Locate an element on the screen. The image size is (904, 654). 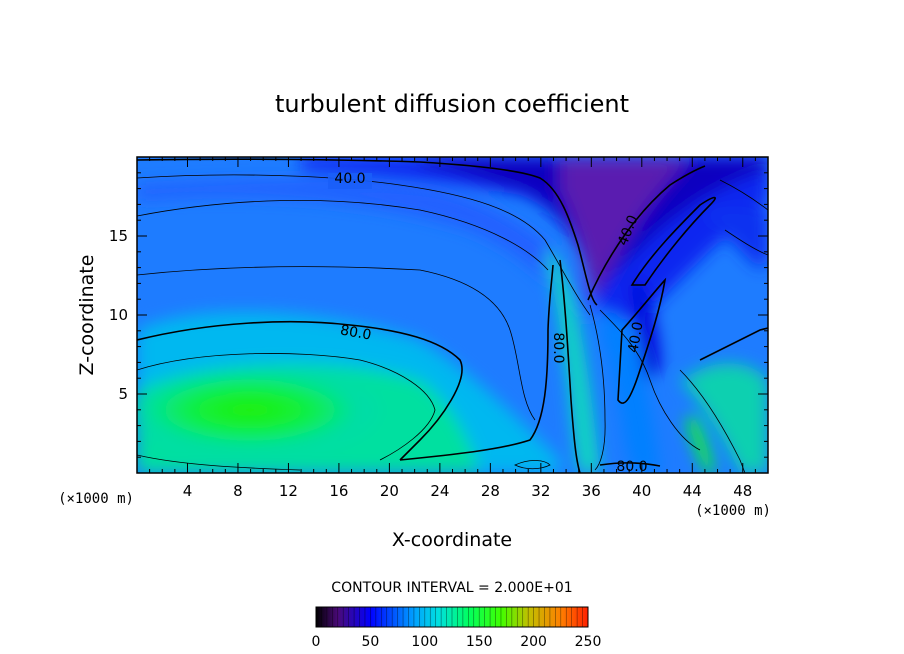
x-tick-label: 12 is located at coordinates (288, 491).